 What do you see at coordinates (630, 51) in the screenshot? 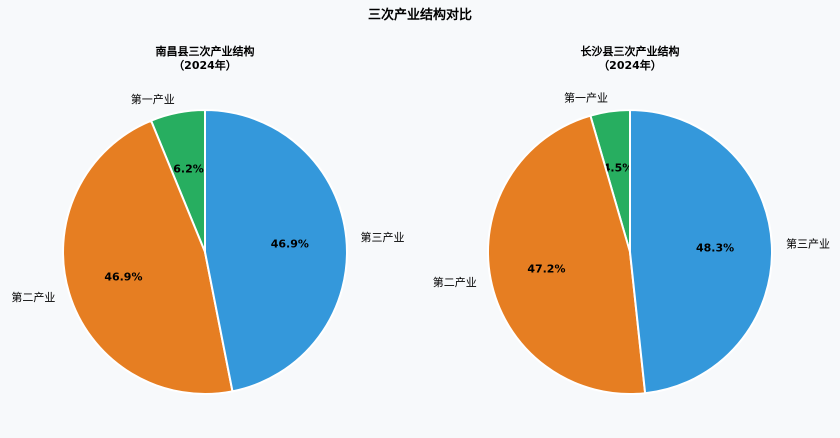
I see `pie-title: 长沙县三次产业结构` at bounding box center [630, 51].